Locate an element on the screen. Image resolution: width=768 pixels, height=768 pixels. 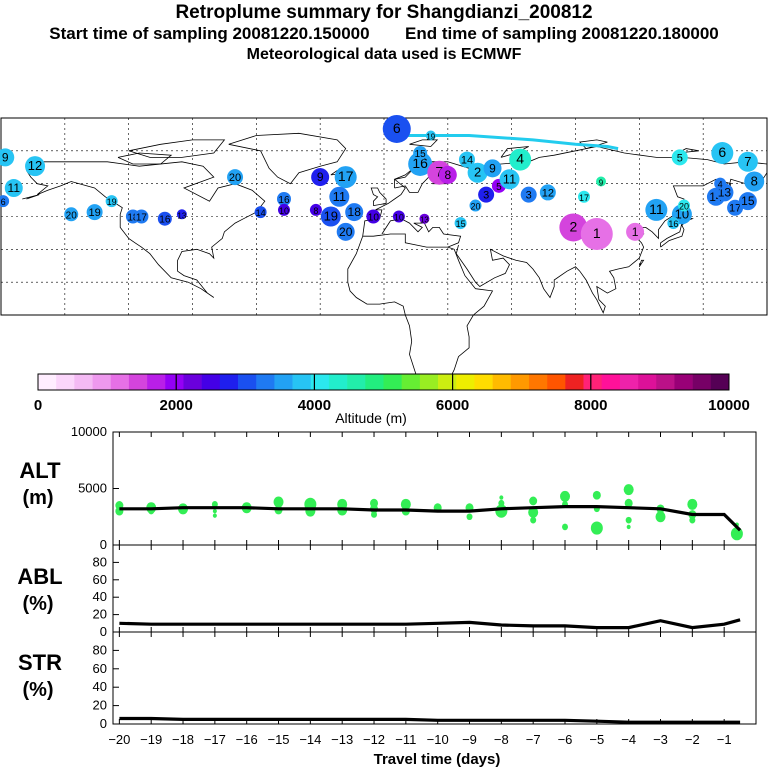
plume-marker-label: 11 is located at coordinates (510, 178).